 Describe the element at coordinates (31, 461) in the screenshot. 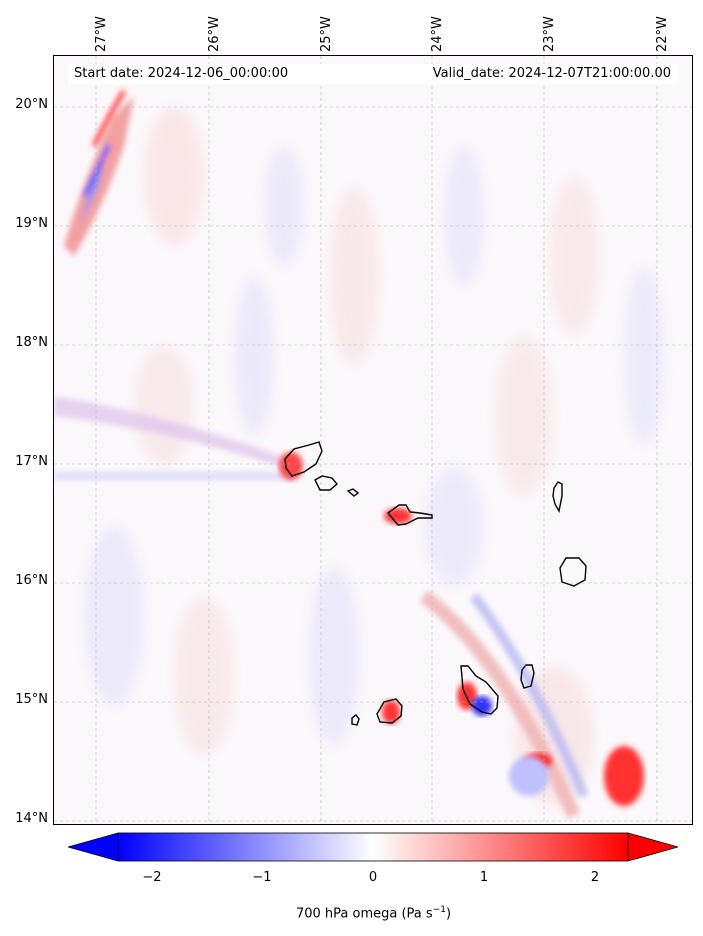

I see `lat-label-17n: 17°N` at that location.